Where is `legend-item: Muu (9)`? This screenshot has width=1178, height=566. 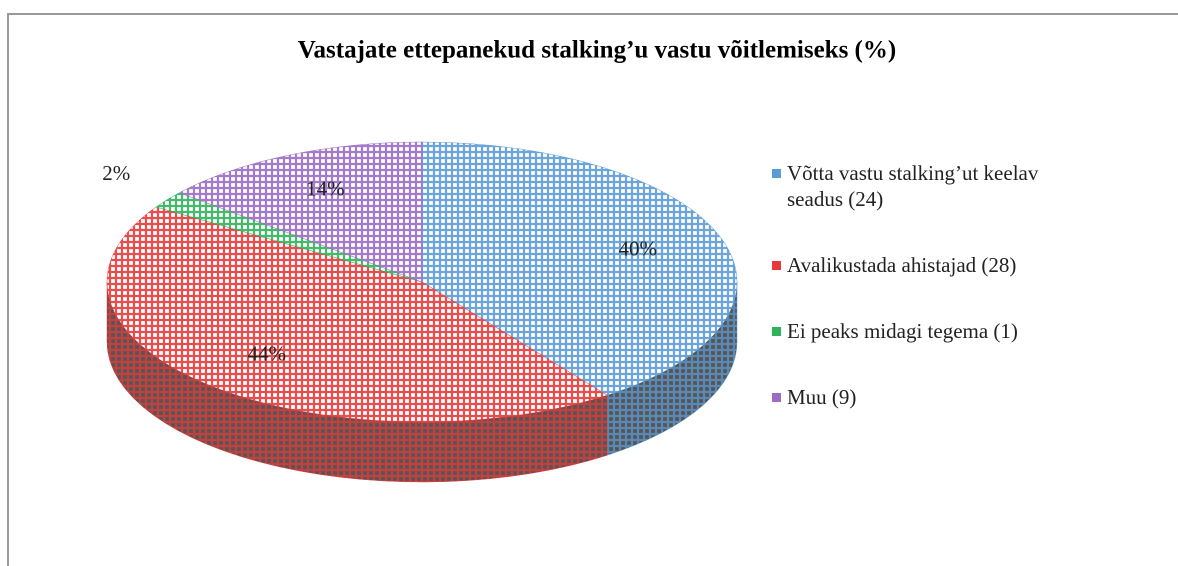
legend-item: Muu (9) is located at coordinates (927, 397).